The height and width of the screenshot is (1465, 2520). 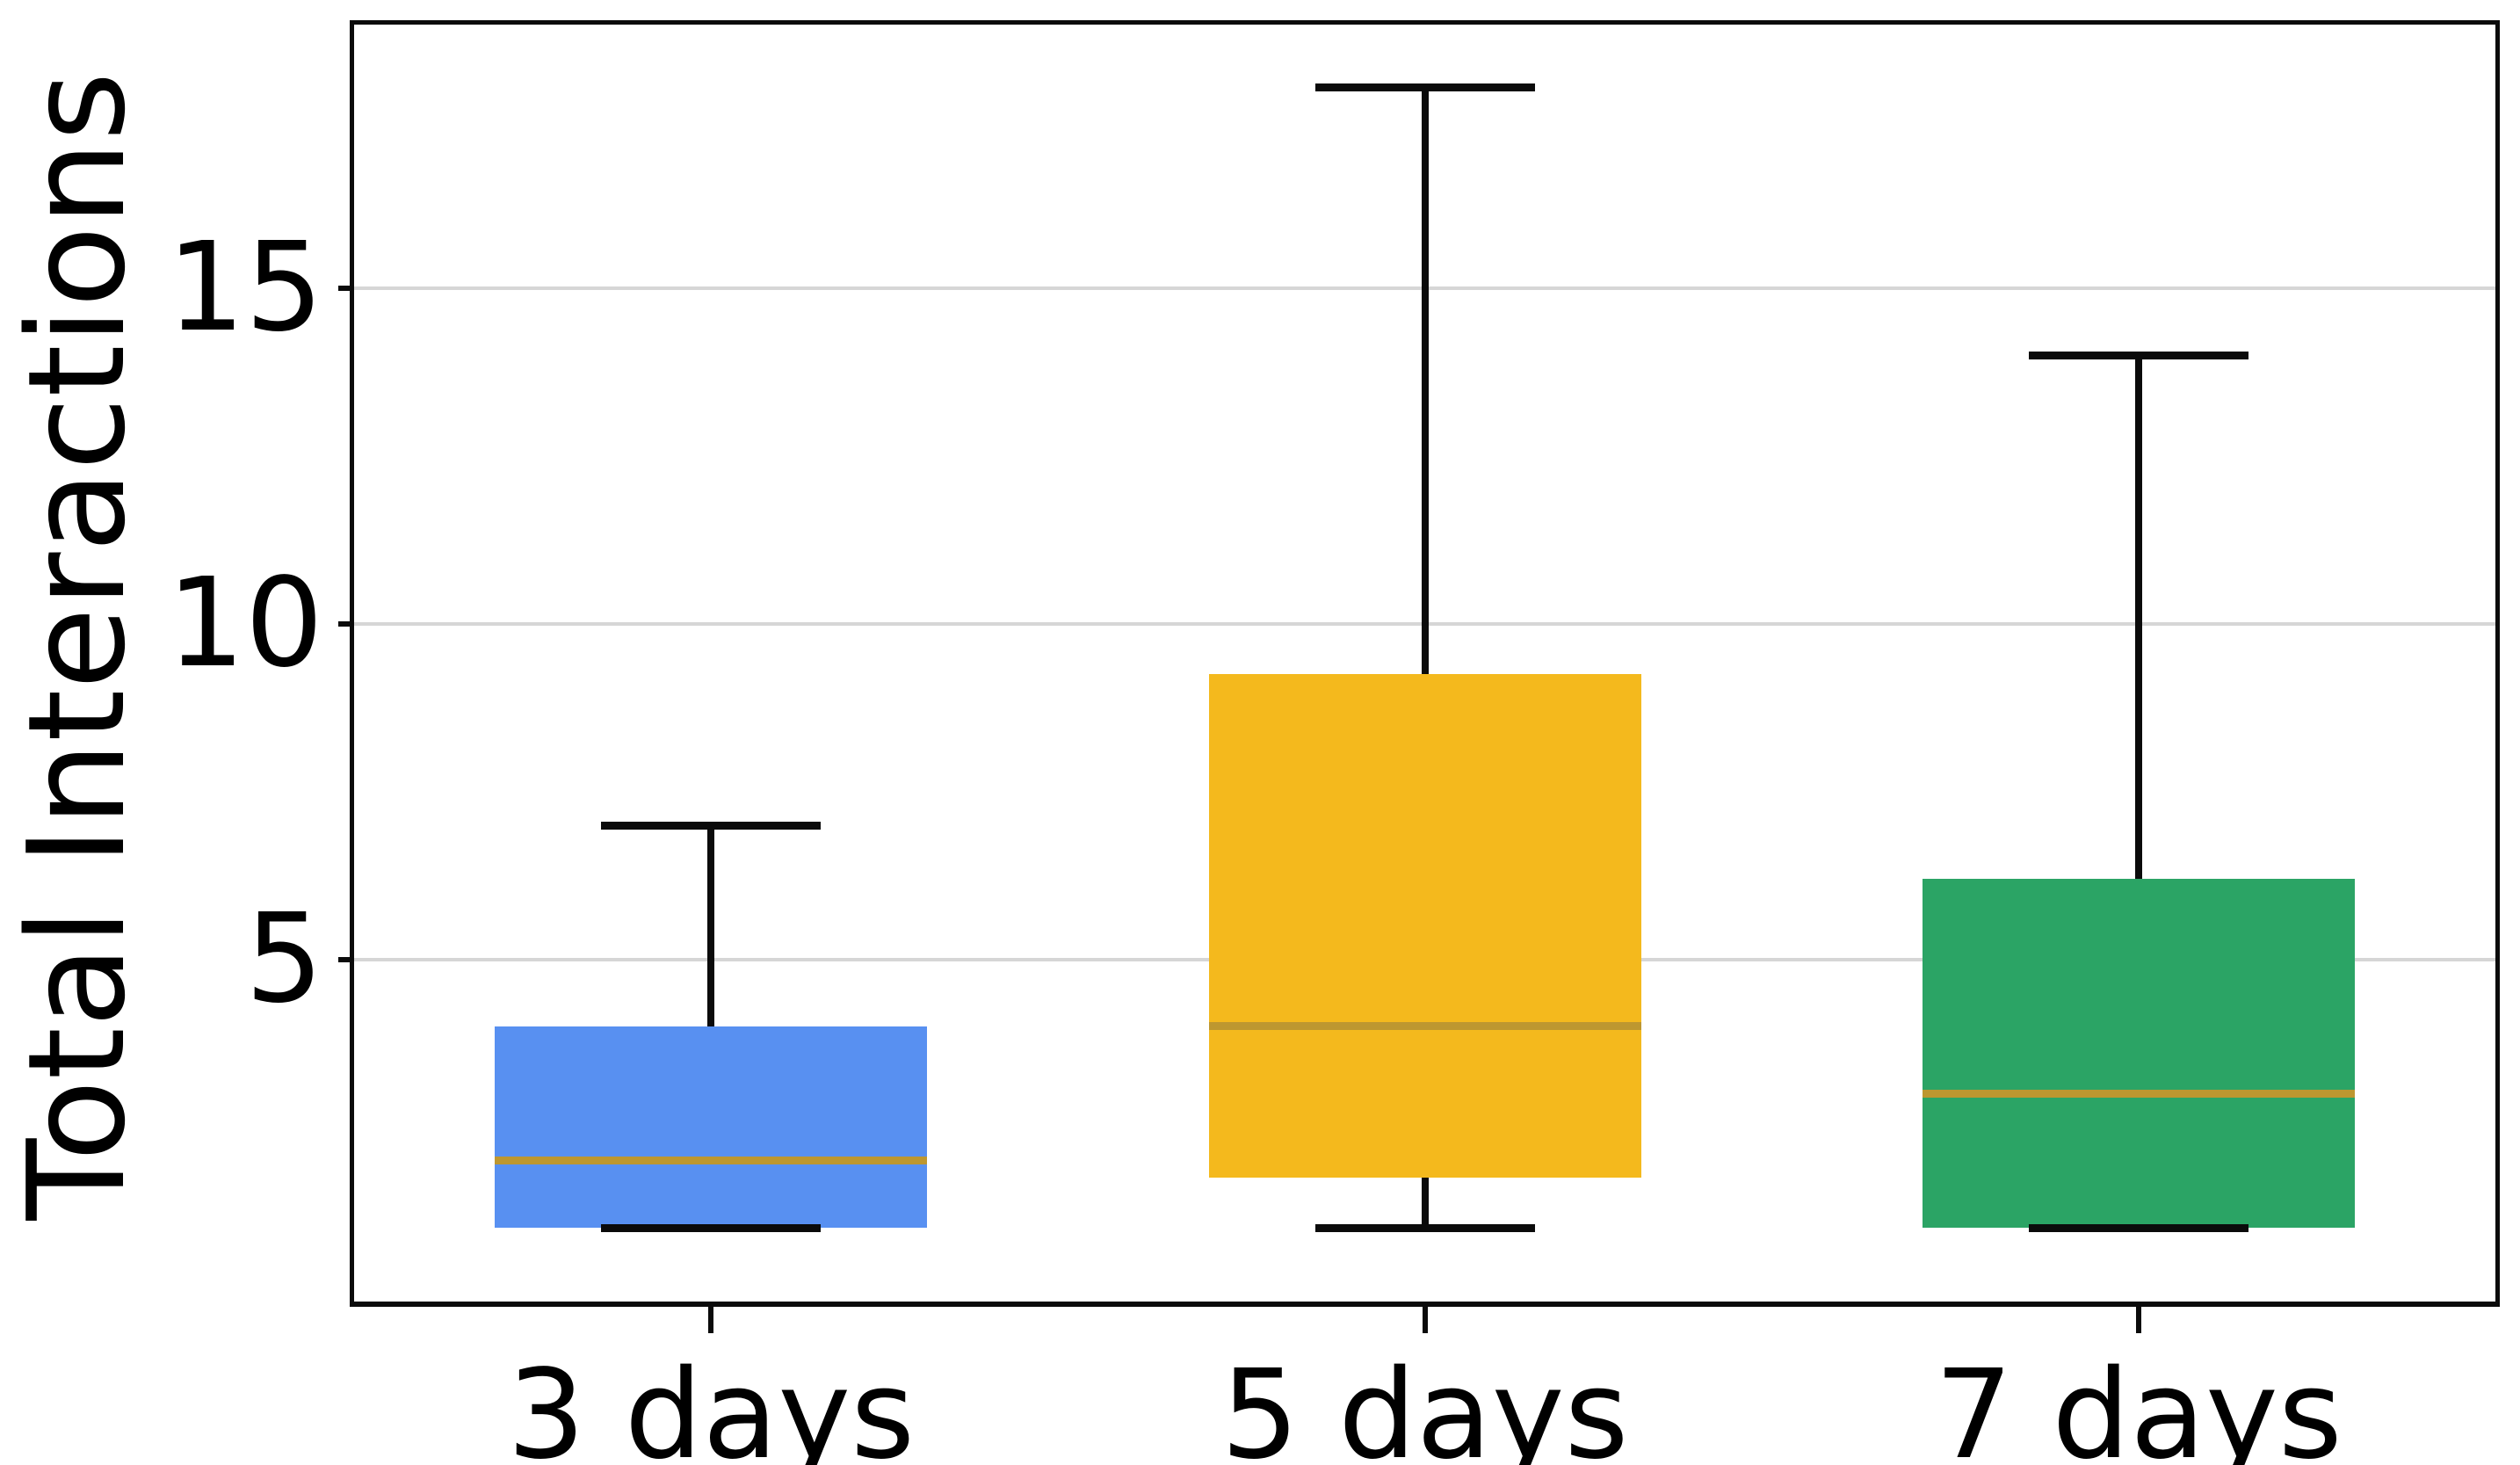 I want to click on box-rect-5-days, so click(x=1424, y=926).